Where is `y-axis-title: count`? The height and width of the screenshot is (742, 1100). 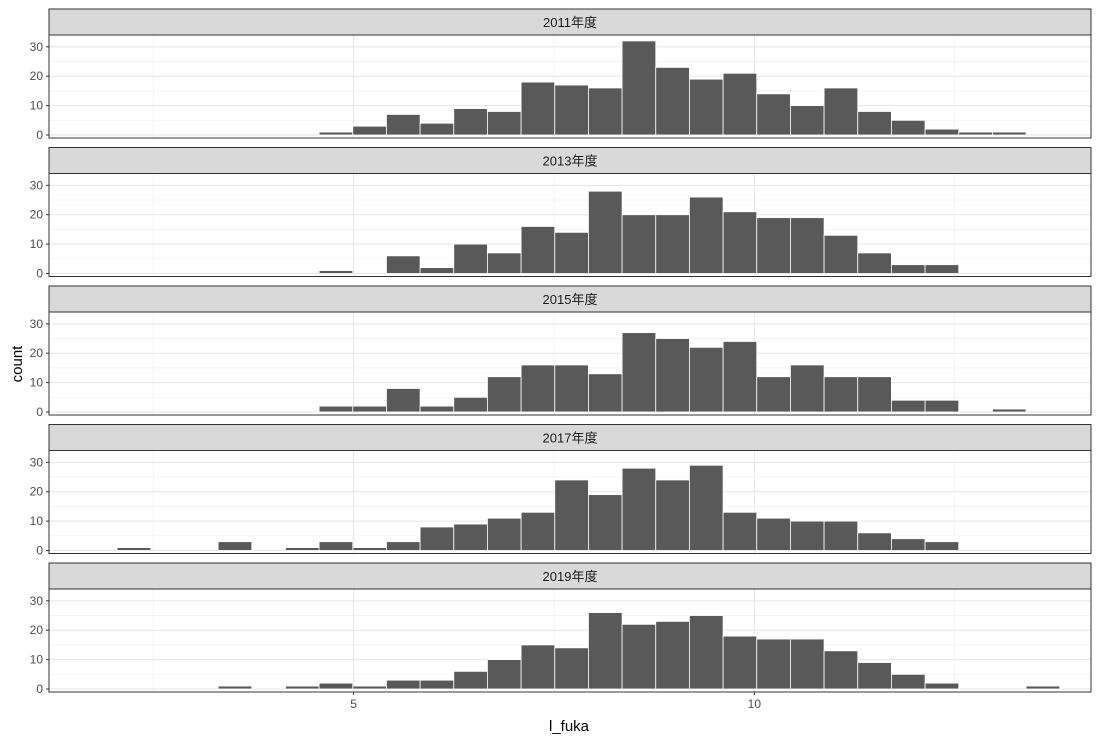 y-axis-title: count is located at coordinates (17, 364).